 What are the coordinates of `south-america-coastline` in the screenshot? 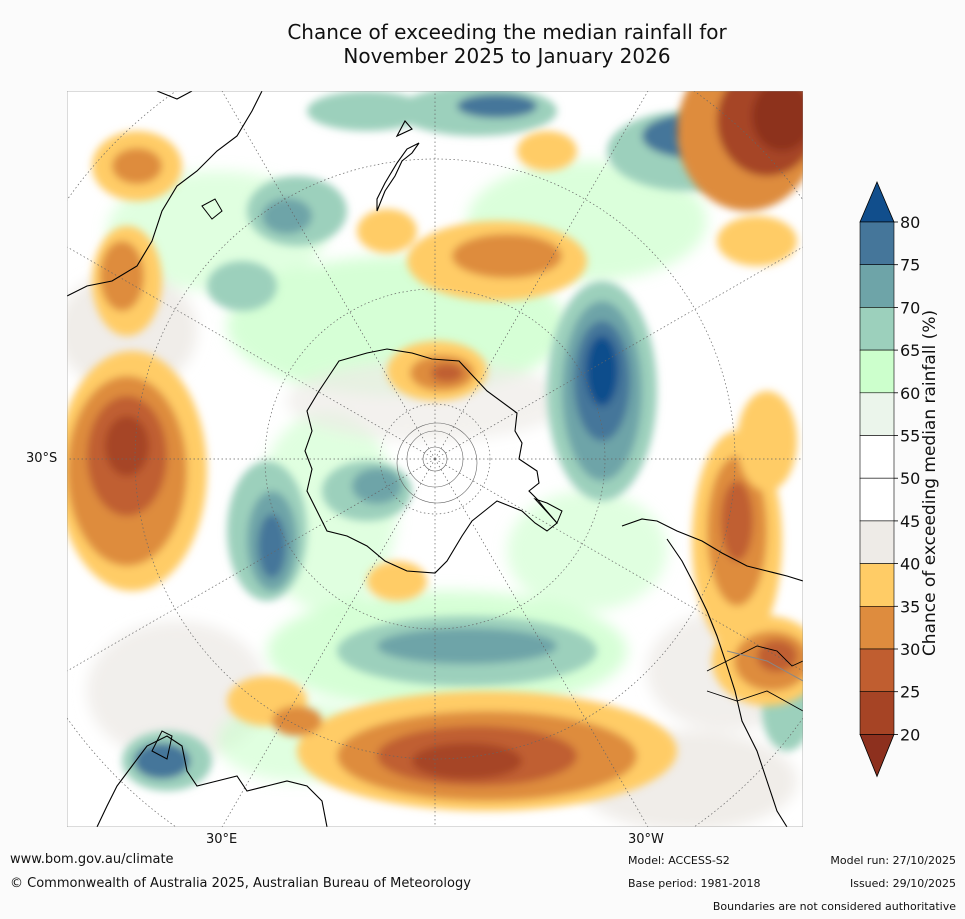 It's located at (712, 672).